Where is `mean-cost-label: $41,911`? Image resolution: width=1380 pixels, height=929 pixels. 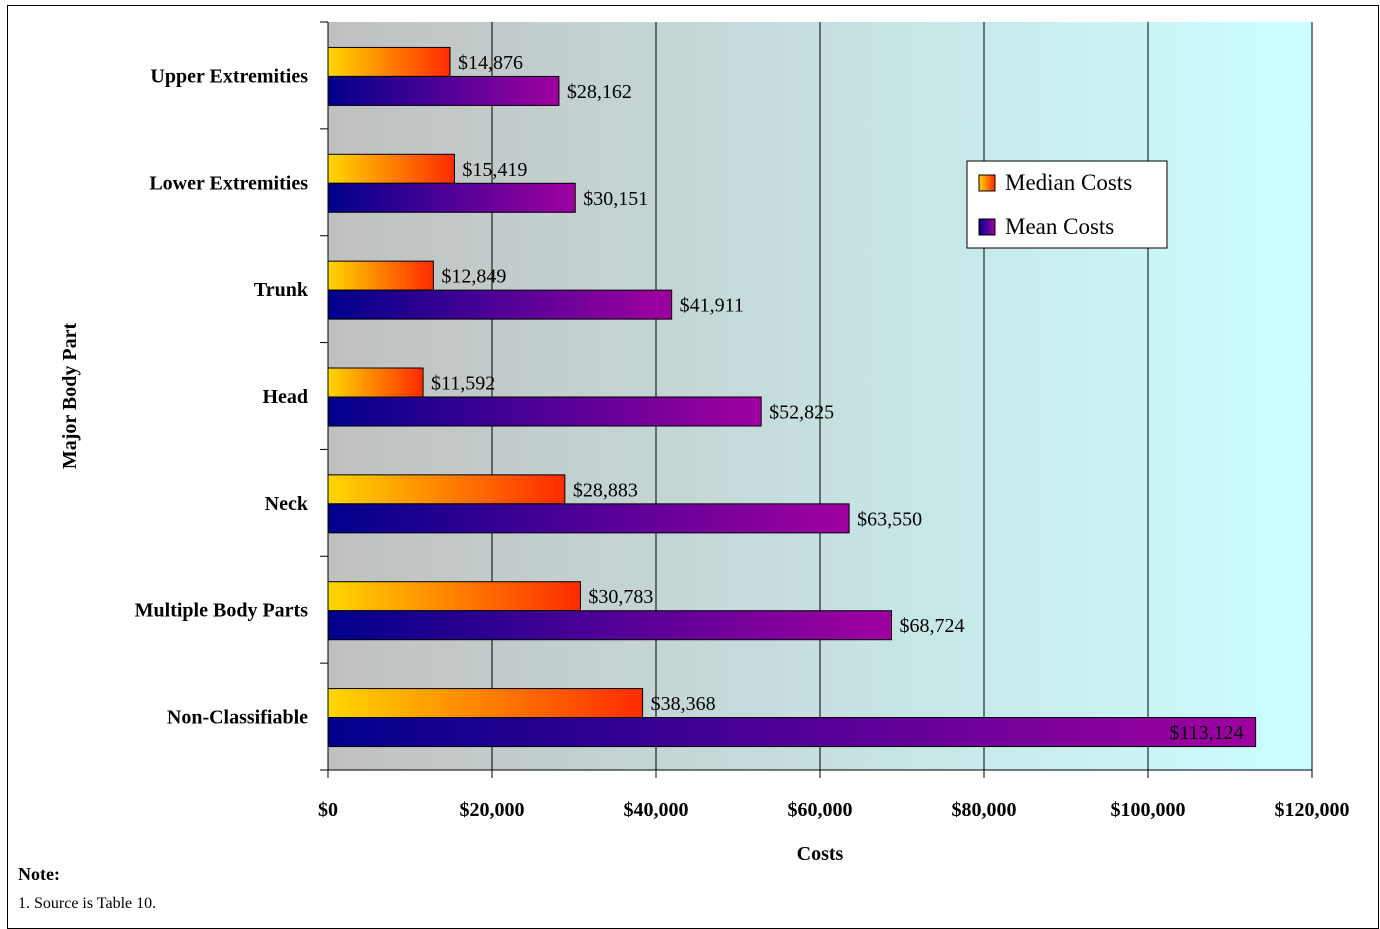 mean-cost-label: $41,911 is located at coordinates (712, 306).